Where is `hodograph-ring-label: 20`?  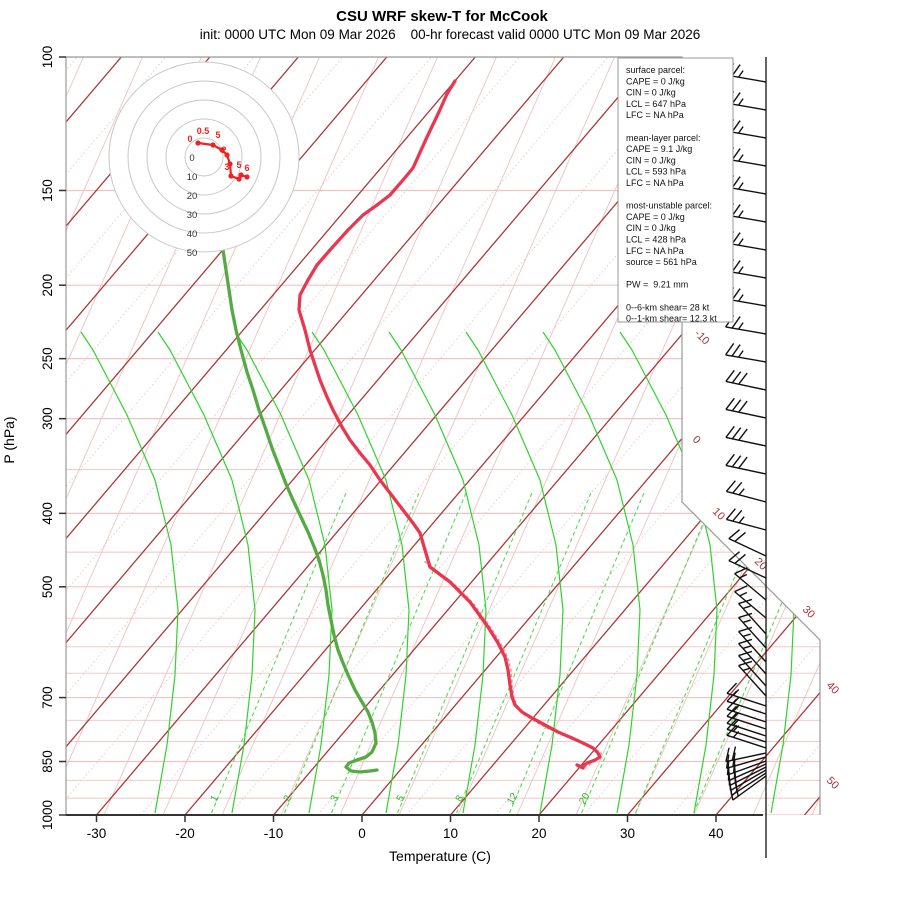
hodograph-ring-label: 20 is located at coordinates (192, 196).